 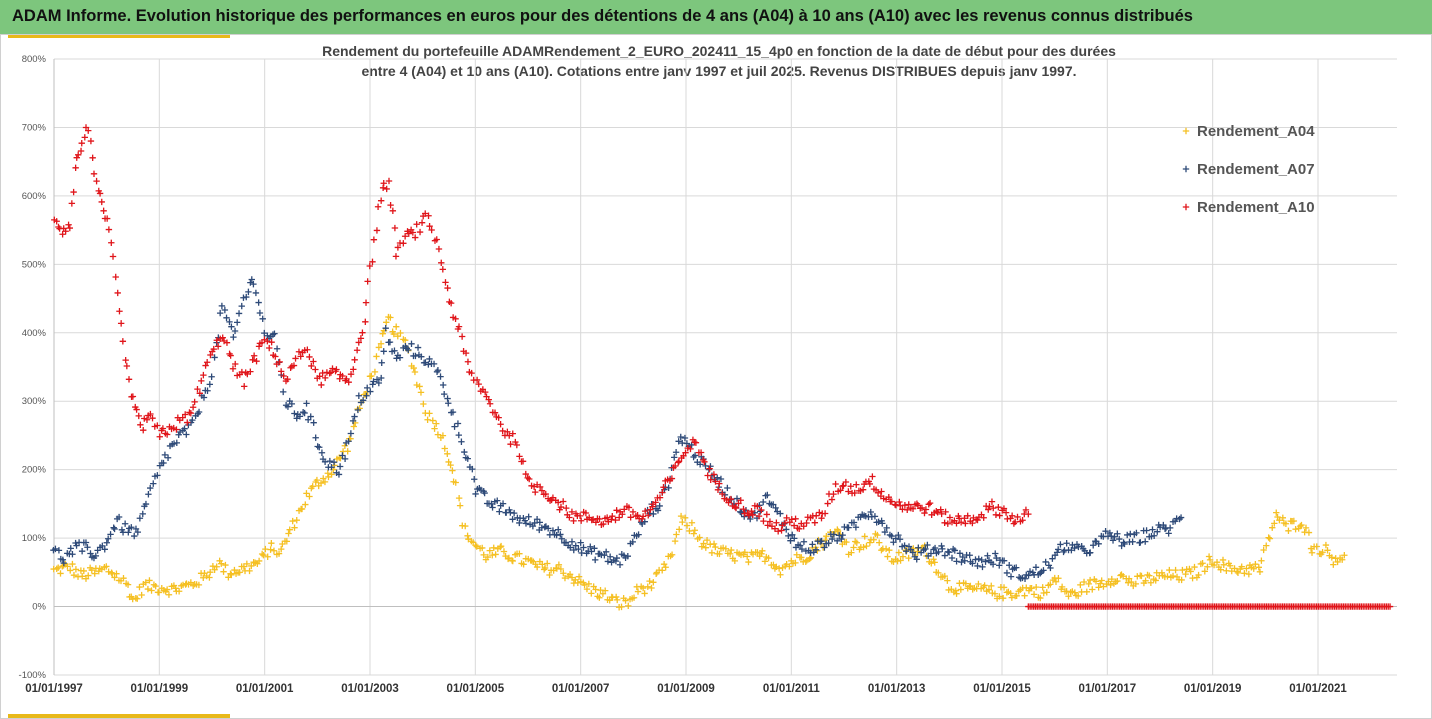 What do you see at coordinates (1318, 689) in the screenshot?
I see `x-tick-label: 01/01/2021` at bounding box center [1318, 689].